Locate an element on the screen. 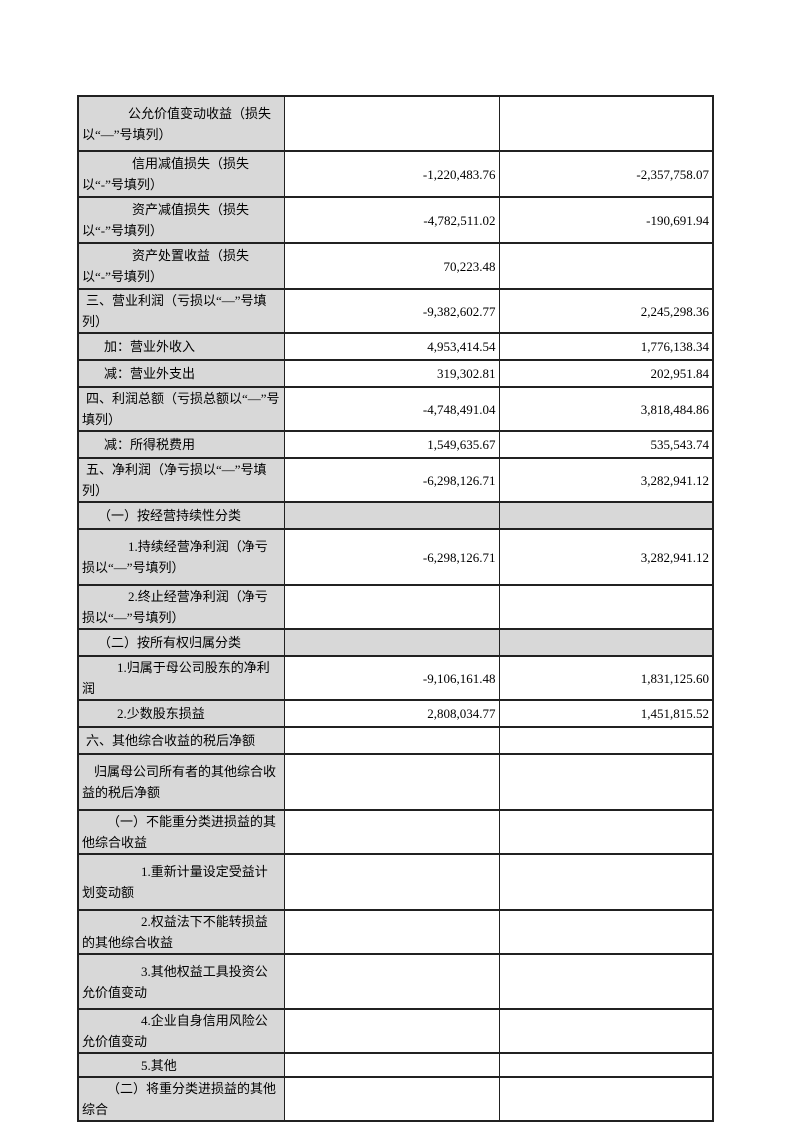  current-period-value: 2,808,034.77 is located at coordinates (391, 713).